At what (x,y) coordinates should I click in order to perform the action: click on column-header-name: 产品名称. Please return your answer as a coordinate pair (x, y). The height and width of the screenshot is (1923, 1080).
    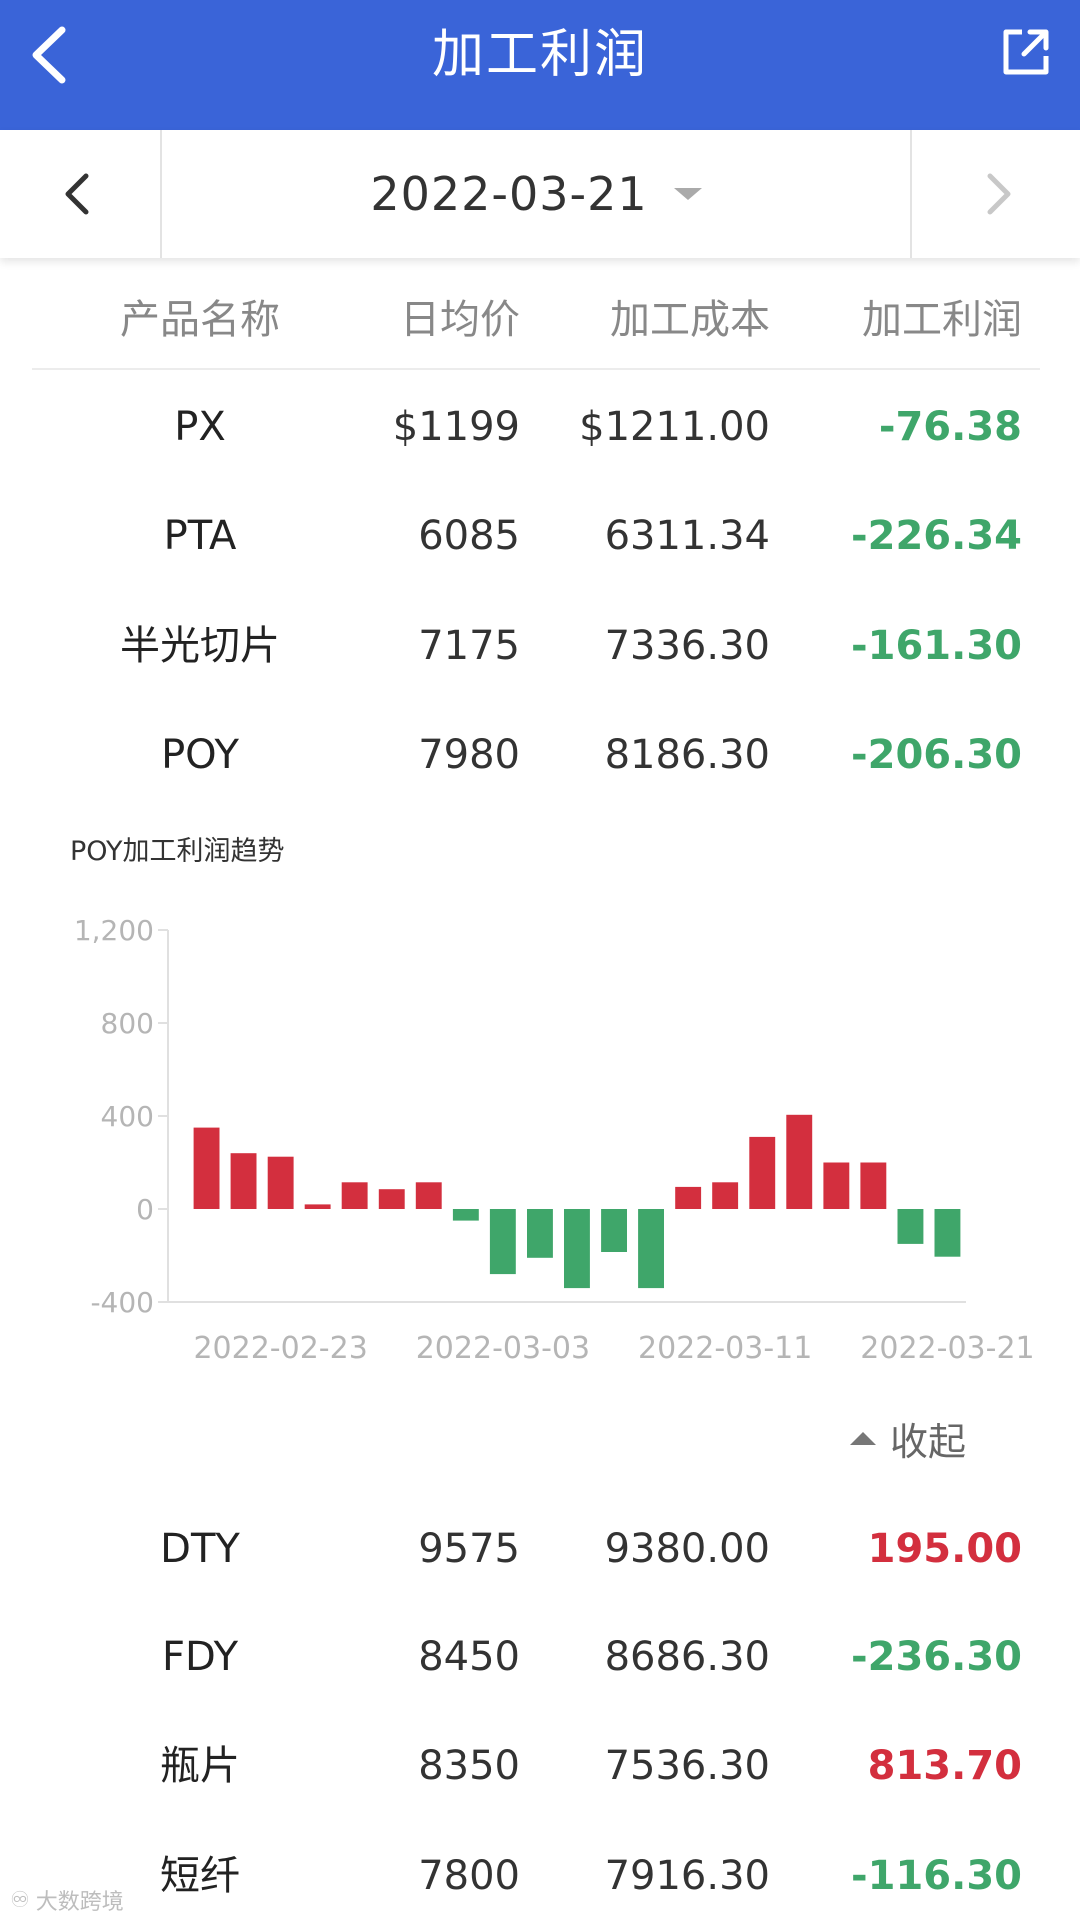
    Looking at the image, I should click on (200, 320).